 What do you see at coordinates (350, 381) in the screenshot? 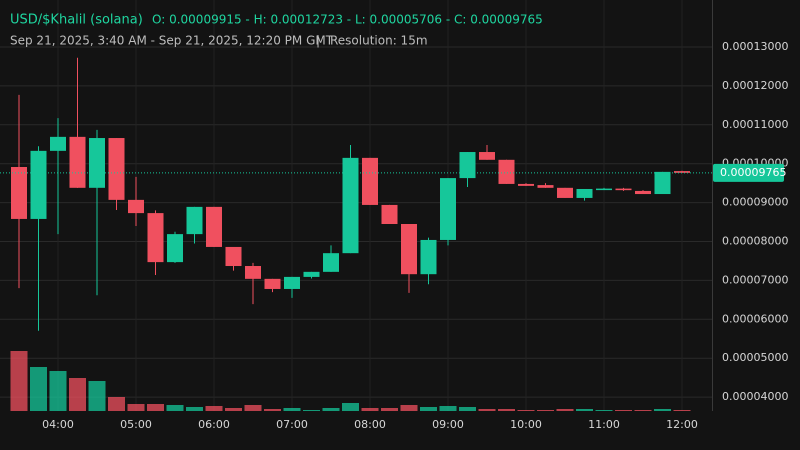
I see `volume` at bounding box center [350, 381].